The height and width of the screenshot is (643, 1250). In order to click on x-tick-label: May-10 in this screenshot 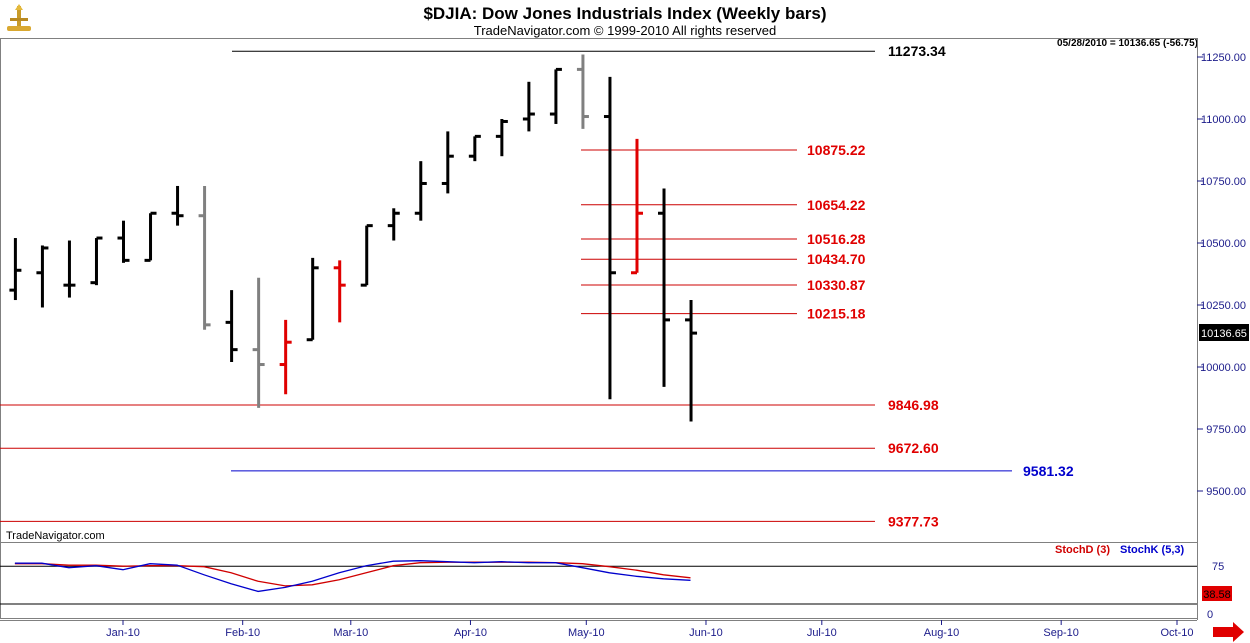, I will do `click(586, 633)`.